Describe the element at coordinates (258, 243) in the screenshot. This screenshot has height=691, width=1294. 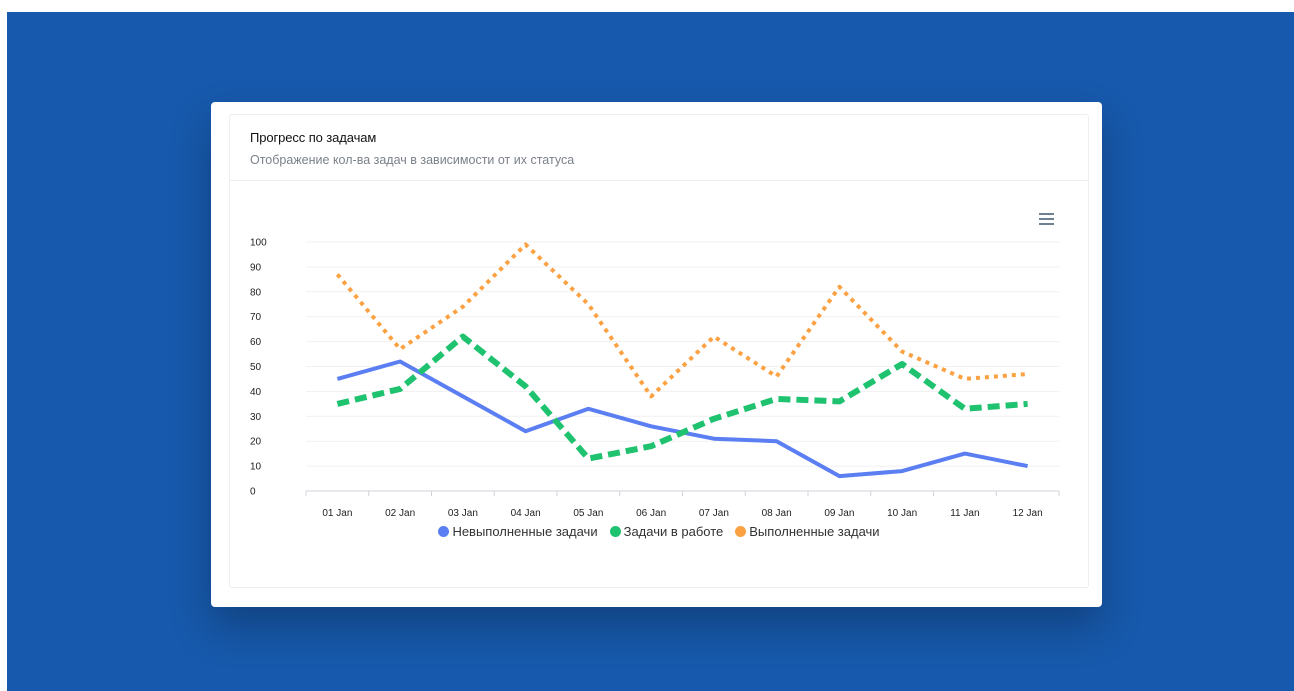
I see `y-tick-label: 100` at that location.